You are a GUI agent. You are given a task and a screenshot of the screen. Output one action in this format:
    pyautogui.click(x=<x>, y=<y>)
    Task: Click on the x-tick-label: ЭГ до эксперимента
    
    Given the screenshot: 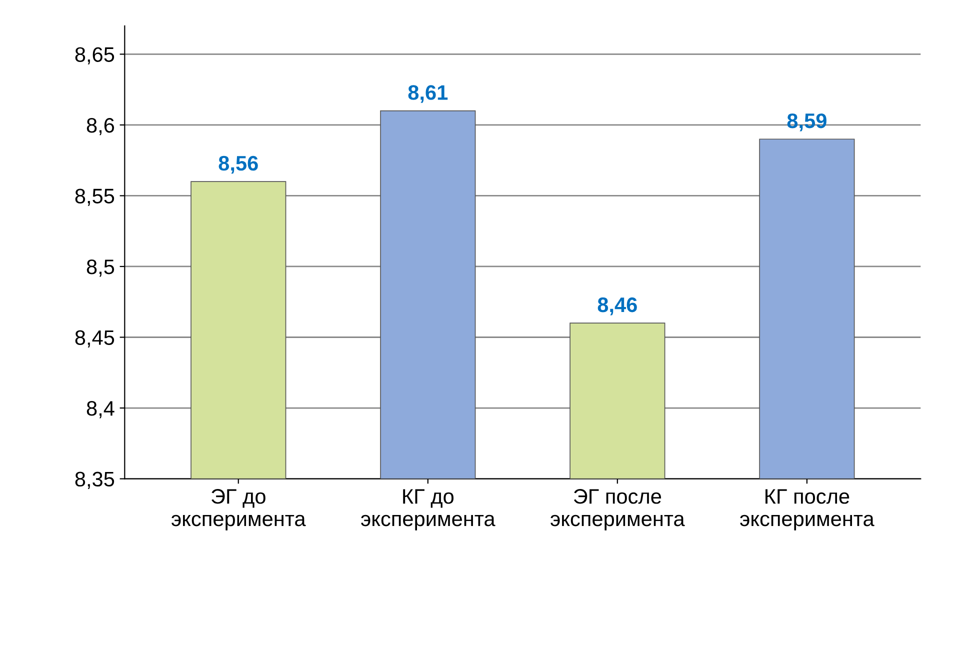 What is the action you would take?
    pyautogui.click(x=239, y=509)
    